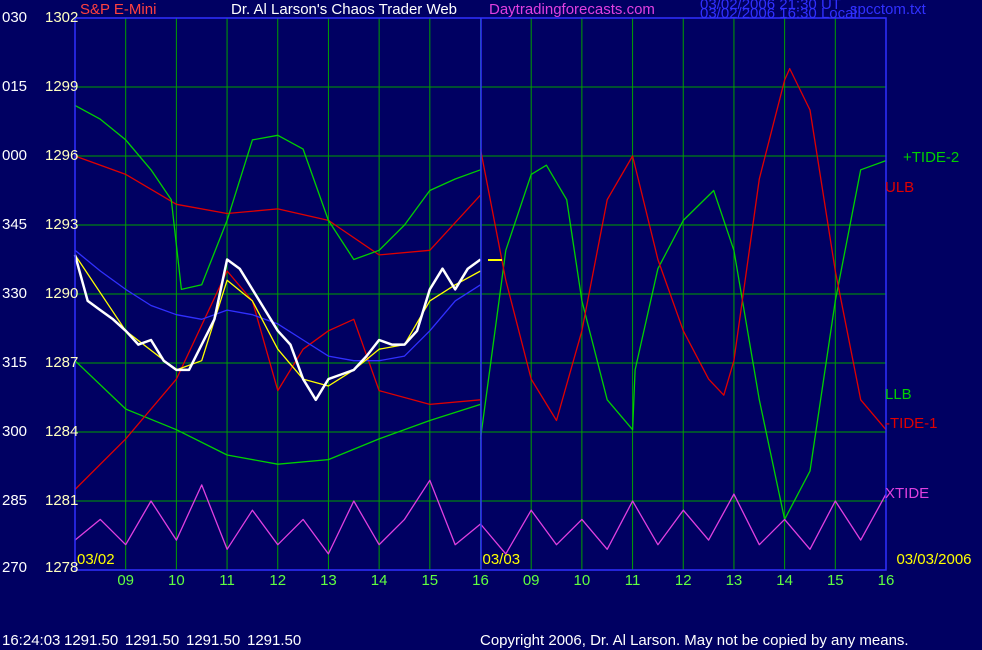 This screenshot has width=982, height=650. What do you see at coordinates (14, 431) in the screenshot?
I see `y2-tick-label: 300` at bounding box center [14, 431].